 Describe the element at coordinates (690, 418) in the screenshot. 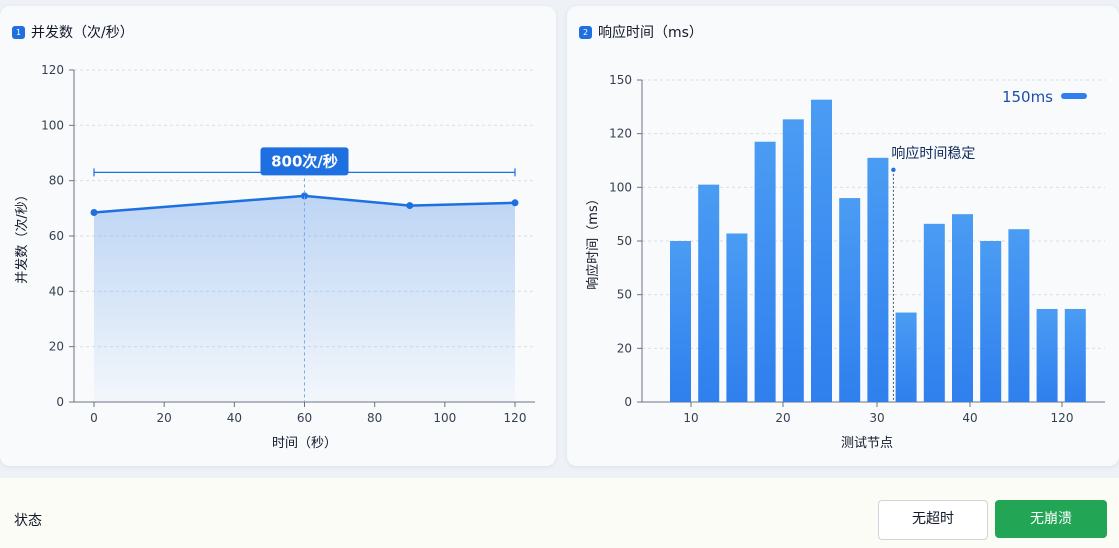

I see `x-tick-label: 10` at that location.